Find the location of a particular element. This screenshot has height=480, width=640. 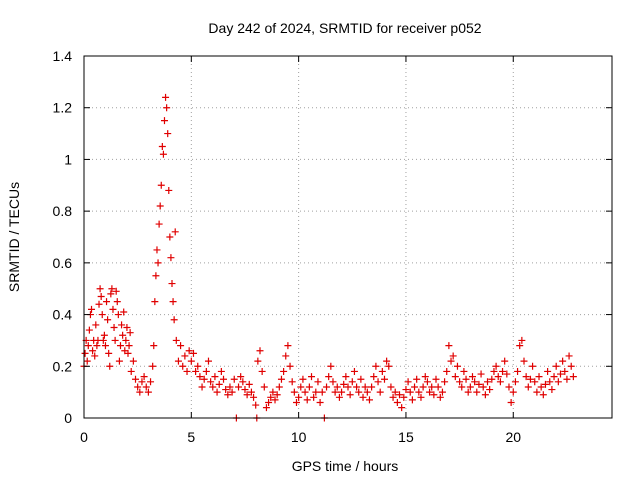

y-axis-label: SRMTID / TECUs is located at coordinates (14, 237).